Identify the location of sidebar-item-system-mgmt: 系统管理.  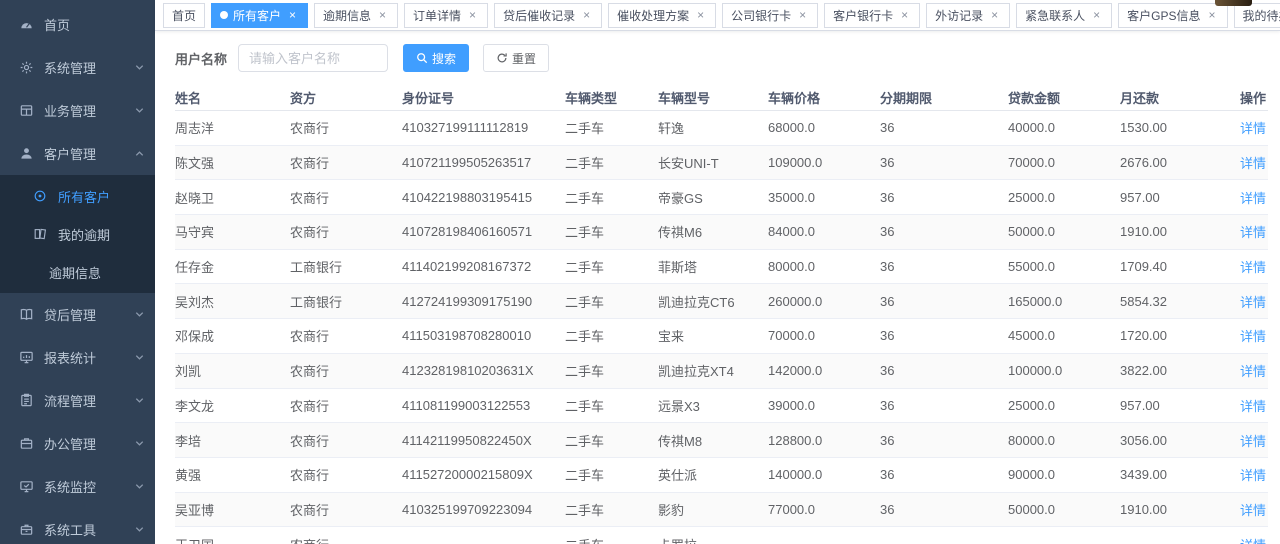
(77, 67).